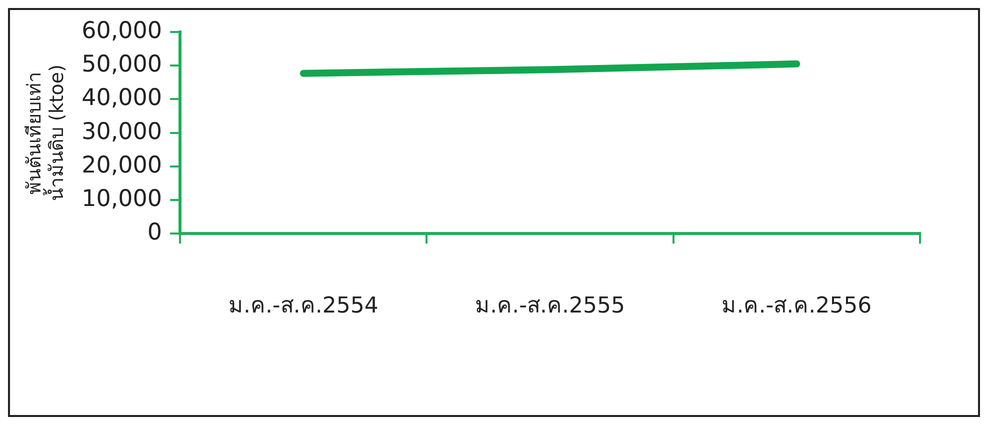 The width and height of the screenshot is (988, 429). Describe the element at coordinates (45, 133) in the screenshot. I see `y-axis-title: พันตันเทียบเท่า น้ำมันดิบ (ktoe)` at that location.